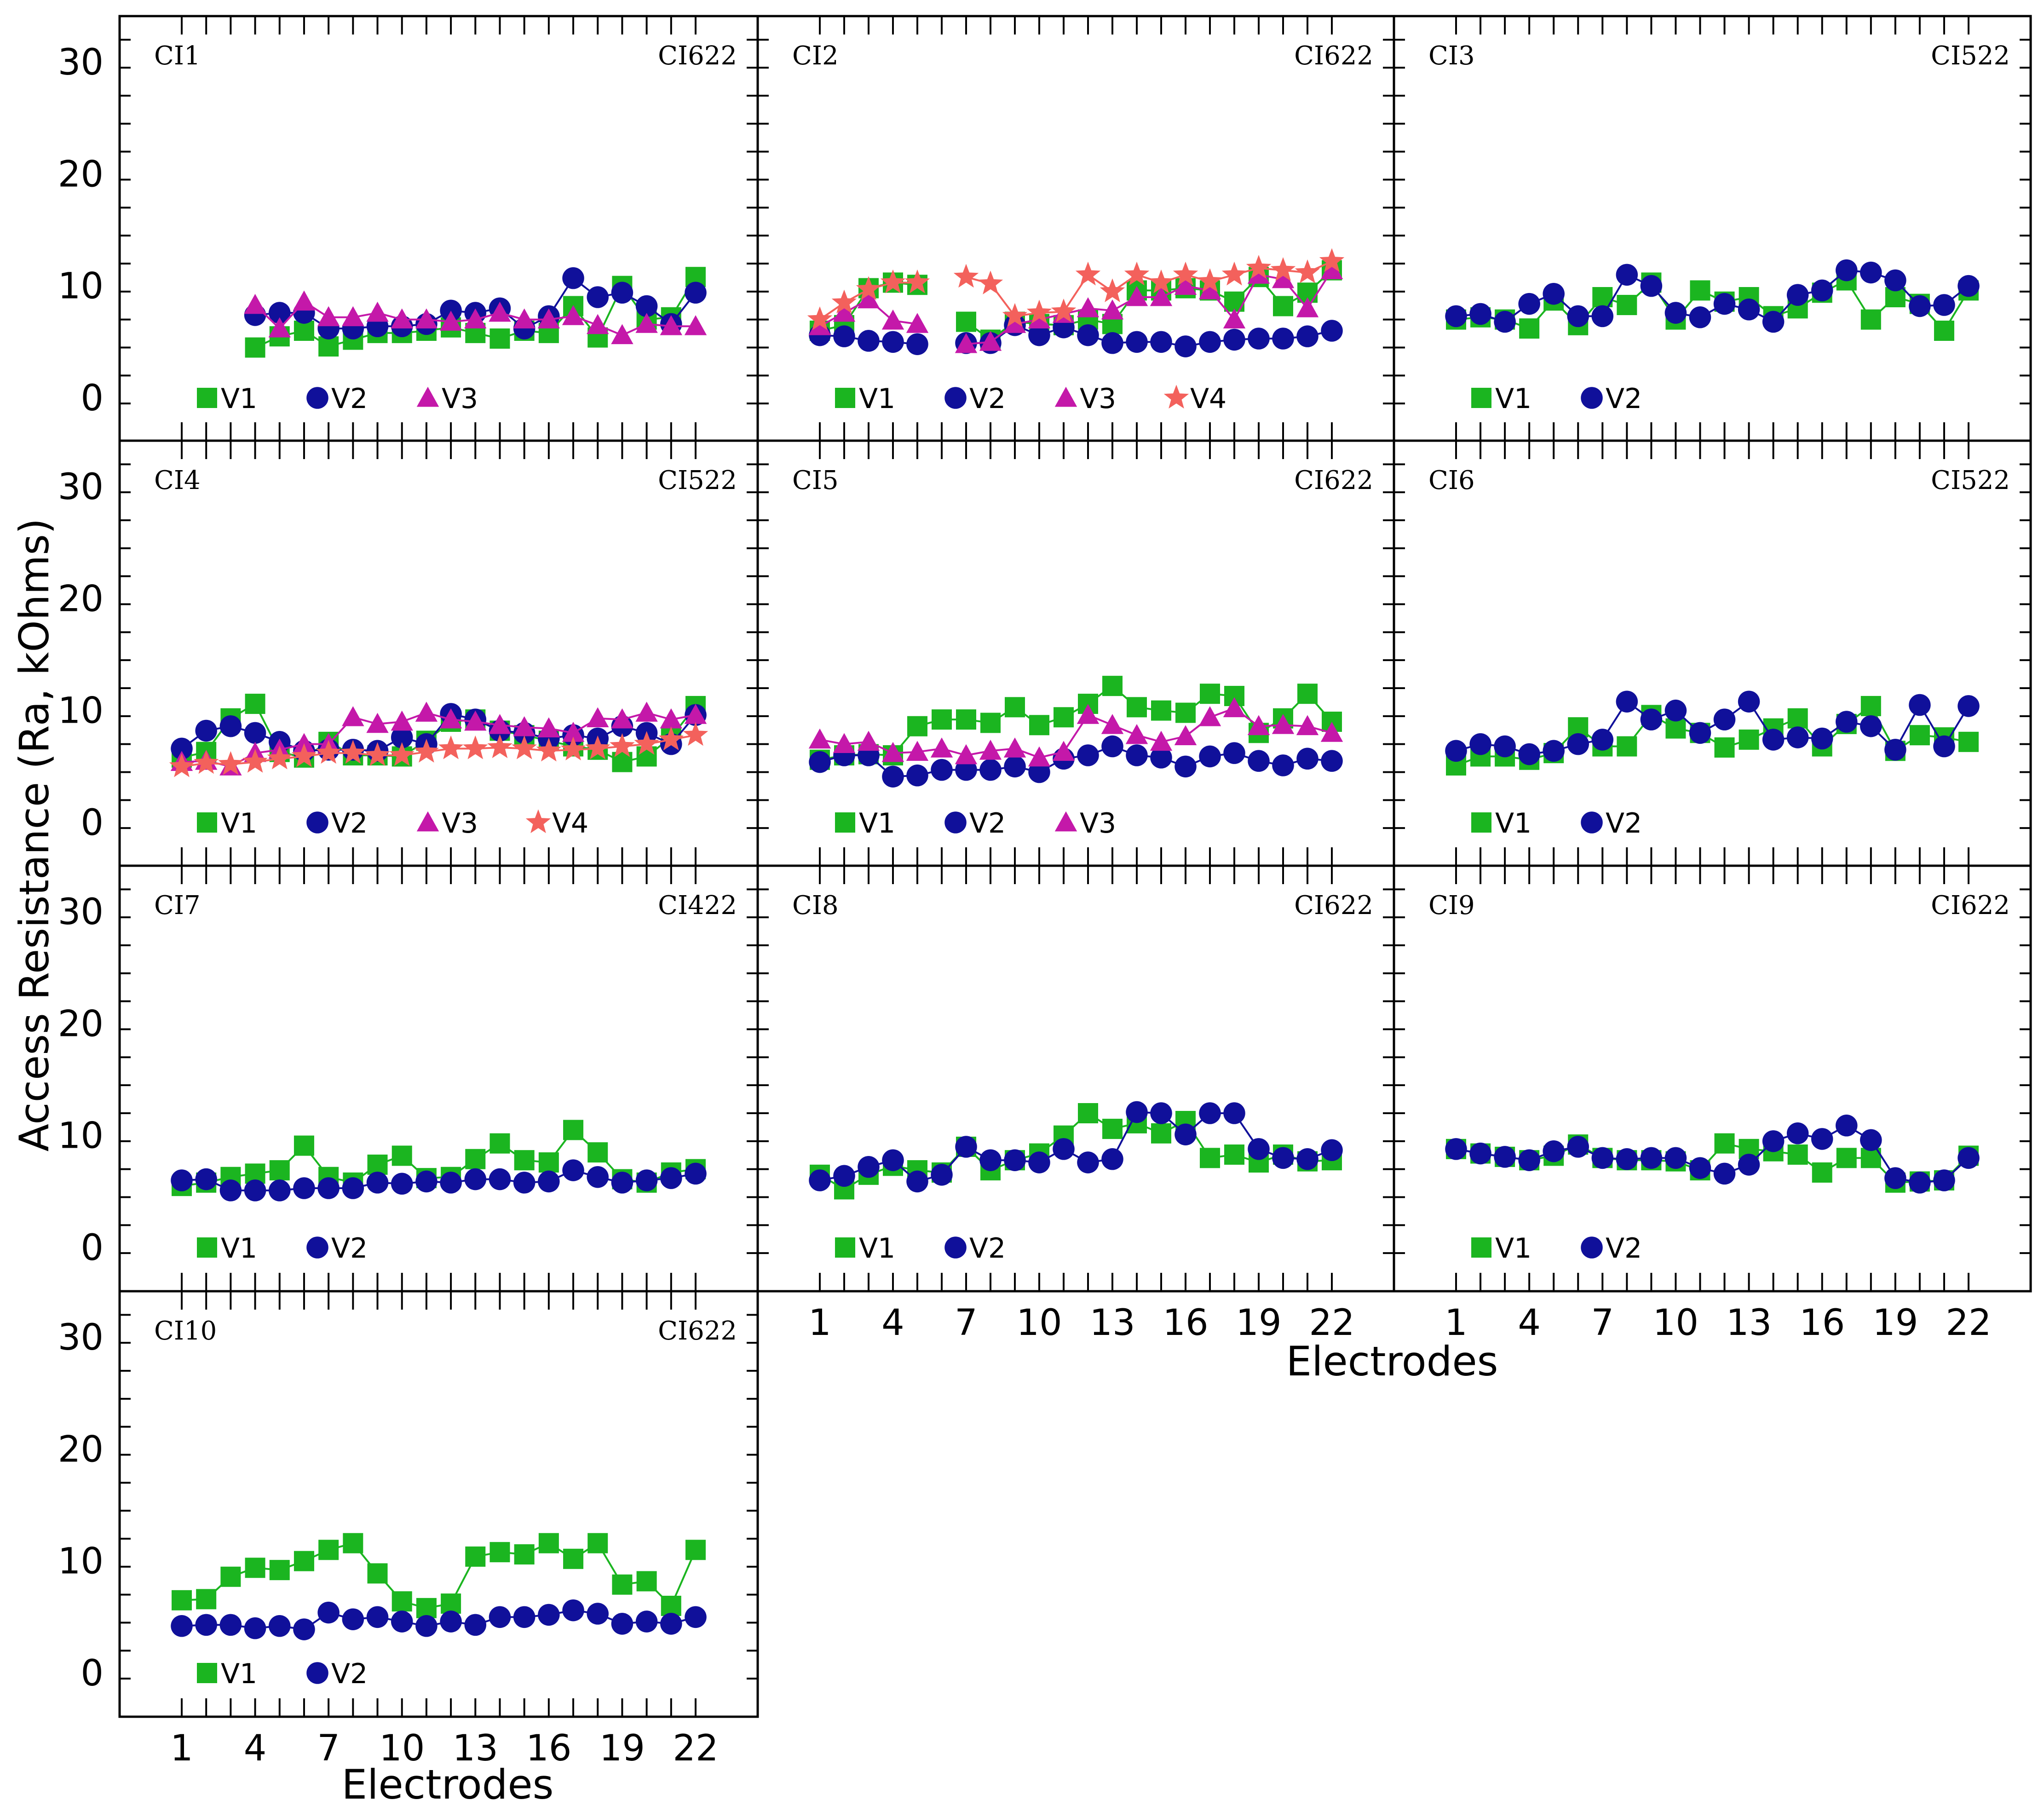 Image resolution: width=2044 pixels, height=1817 pixels. I want to click on panel-frame, so click(1712, 653).